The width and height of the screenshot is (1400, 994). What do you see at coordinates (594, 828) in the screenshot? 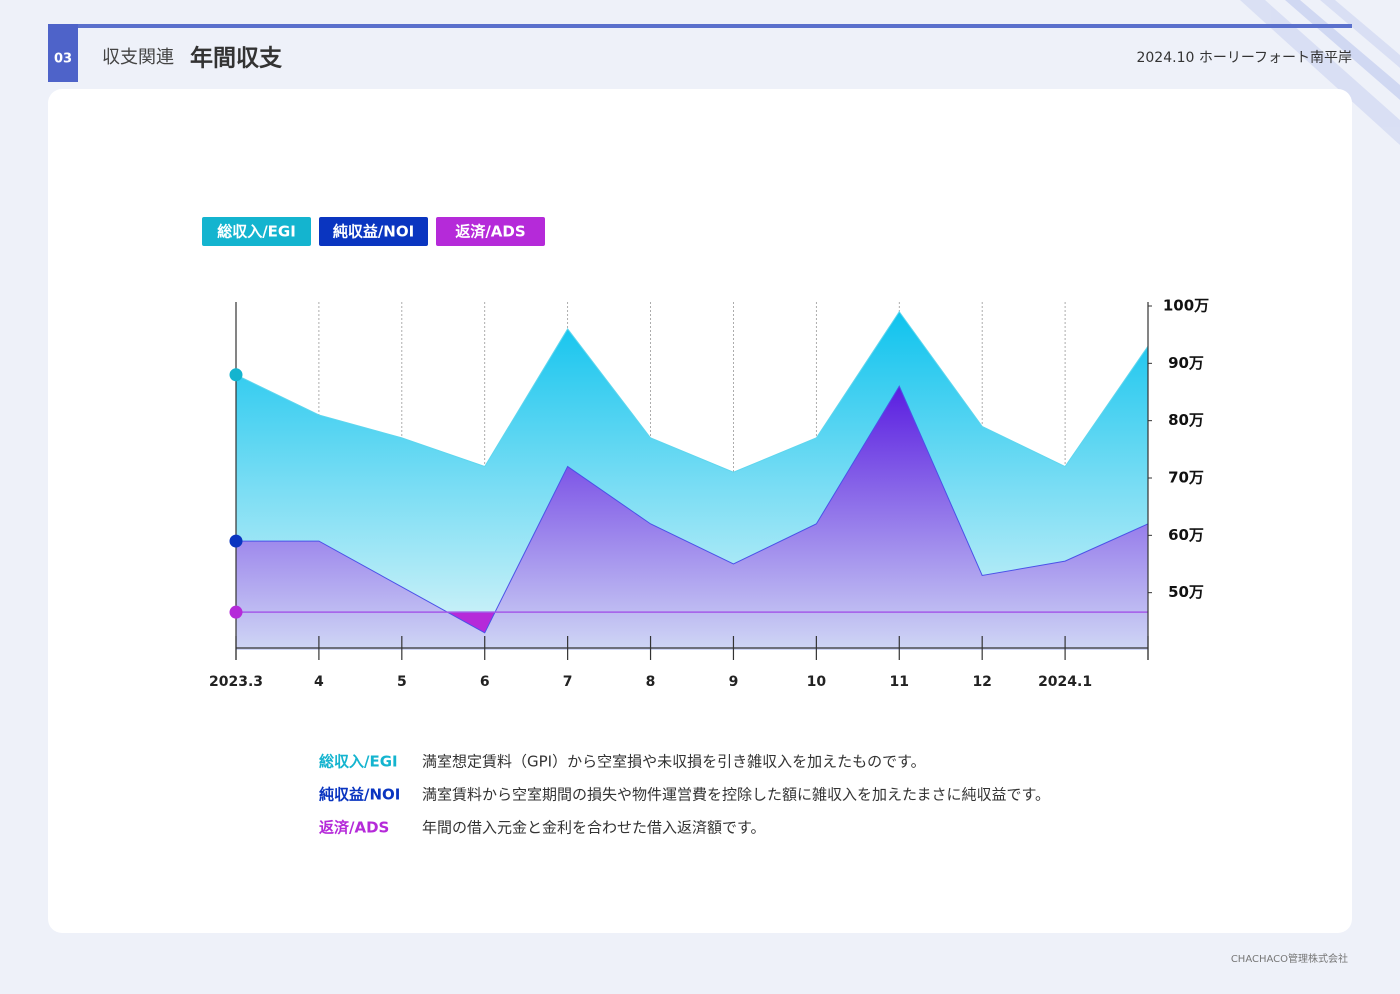
I see `note-text: 年間の借入元金と金利を合わせた借入返済額です。` at bounding box center [594, 828].